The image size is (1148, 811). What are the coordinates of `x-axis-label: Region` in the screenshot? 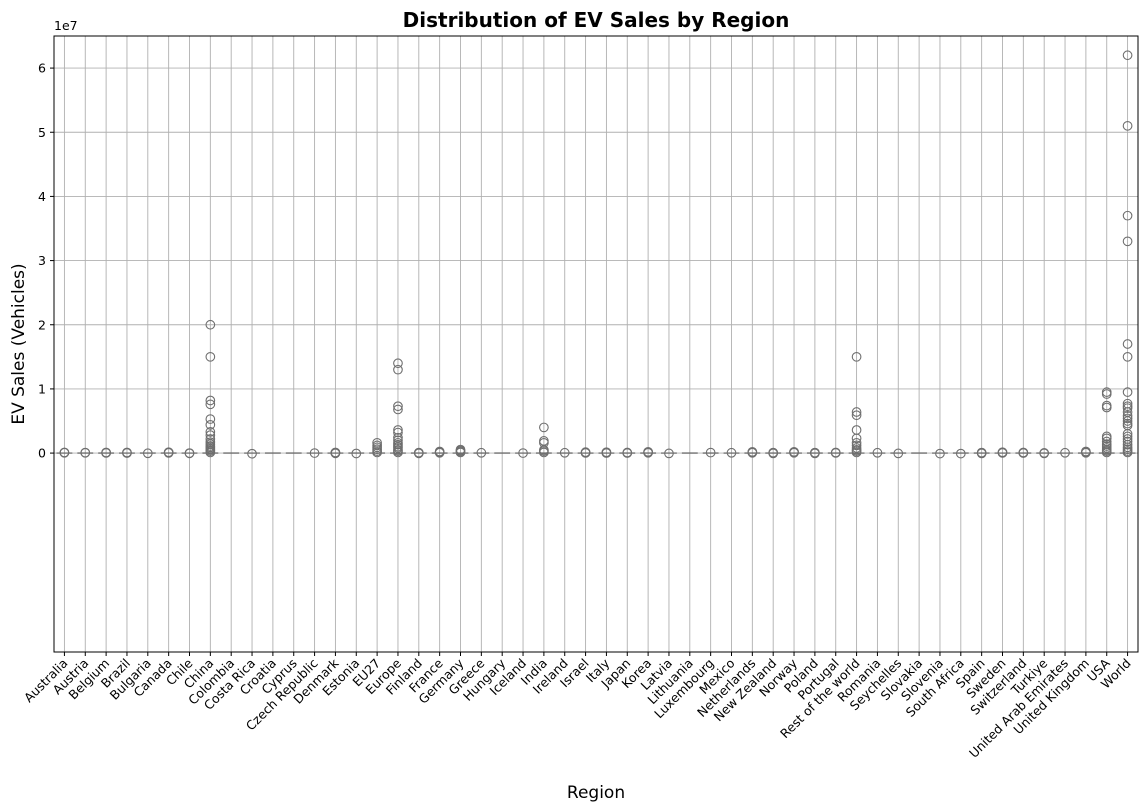 It's located at (596, 793).